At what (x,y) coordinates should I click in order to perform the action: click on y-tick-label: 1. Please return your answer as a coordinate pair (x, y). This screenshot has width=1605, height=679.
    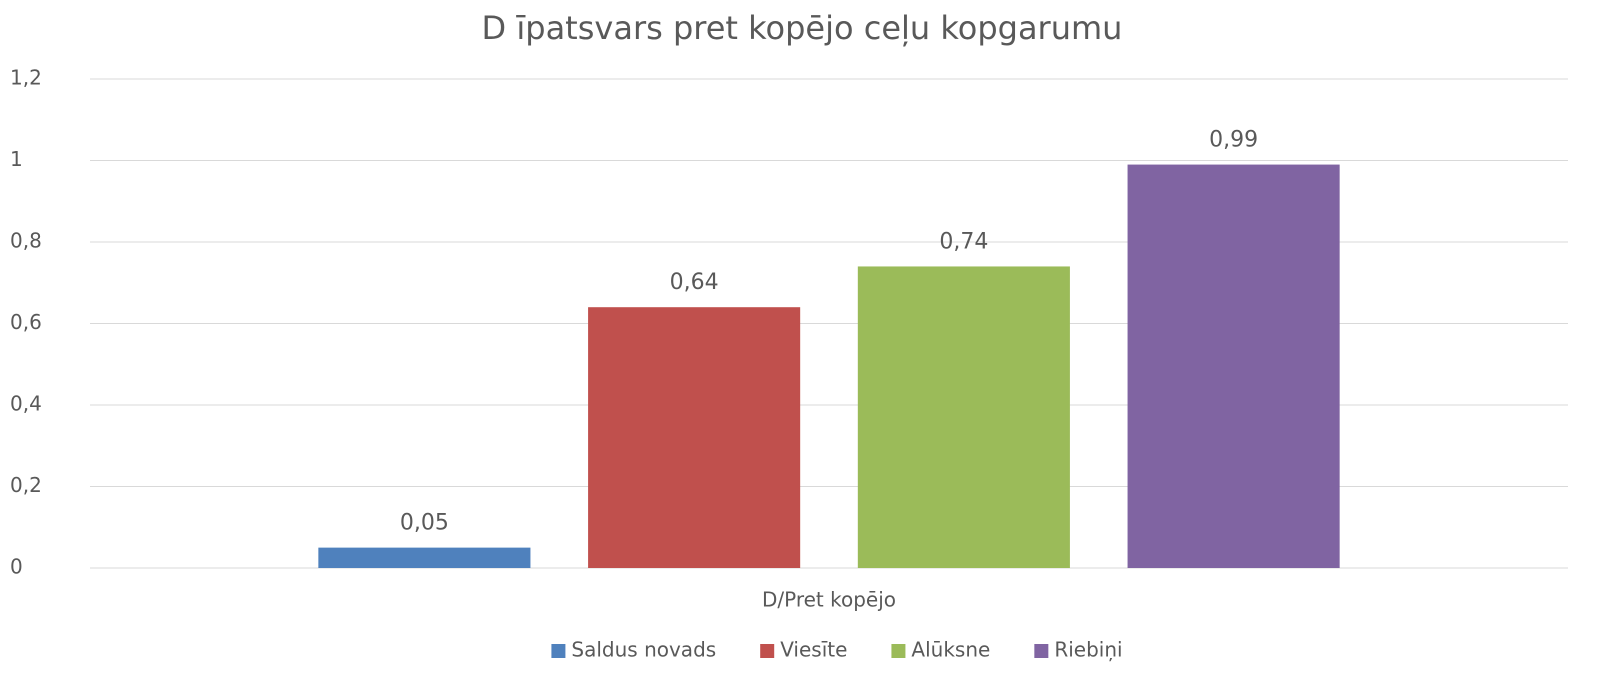
    Looking at the image, I should click on (16, 159).